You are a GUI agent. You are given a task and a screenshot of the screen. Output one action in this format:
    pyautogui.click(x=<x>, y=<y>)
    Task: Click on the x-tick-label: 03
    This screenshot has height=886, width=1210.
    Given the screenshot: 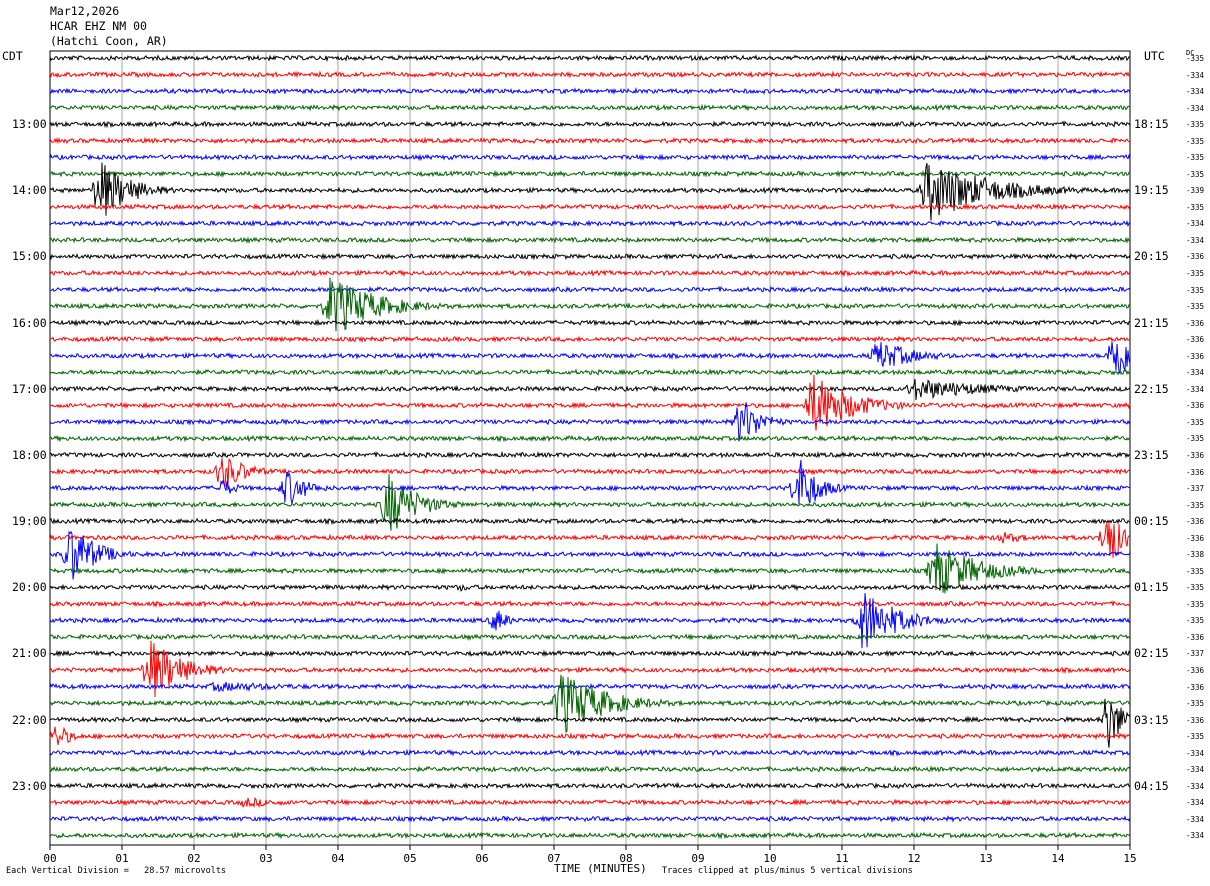 What is the action you would take?
    pyautogui.click(x=265, y=858)
    